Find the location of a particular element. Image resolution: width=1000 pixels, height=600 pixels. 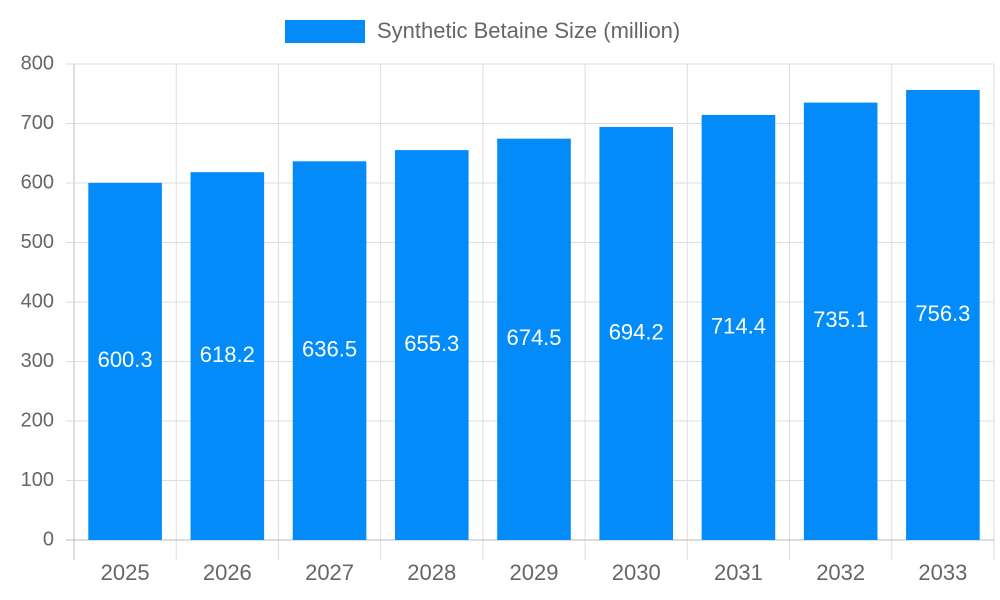

x-tick-label: 2032 is located at coordinates (840, 572).